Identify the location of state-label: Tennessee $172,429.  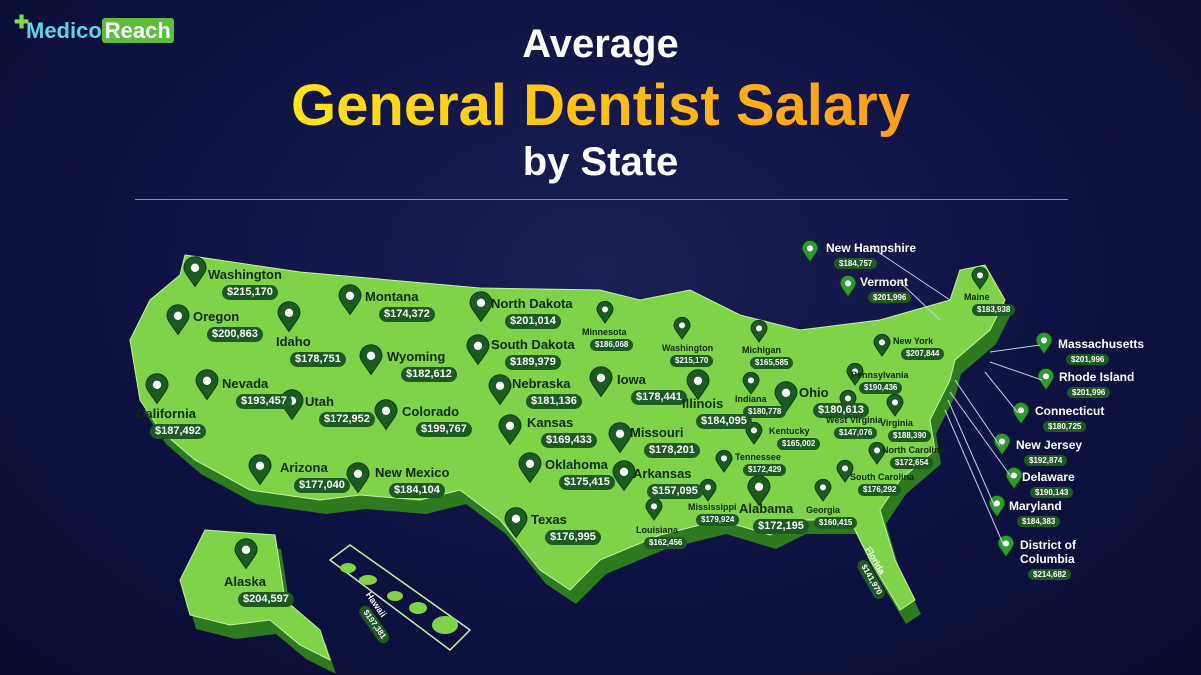
(761, 464).